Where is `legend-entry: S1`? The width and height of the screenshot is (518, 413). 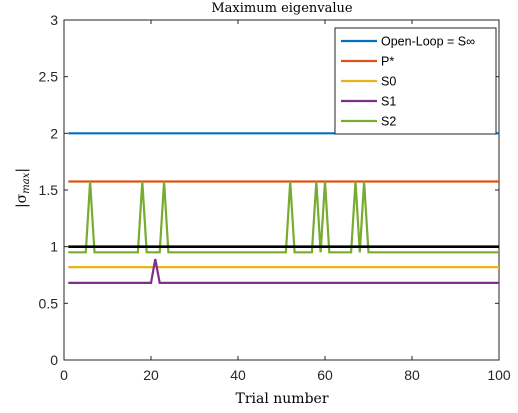 legend-entry: S1 is located at coordinates (388, 102).